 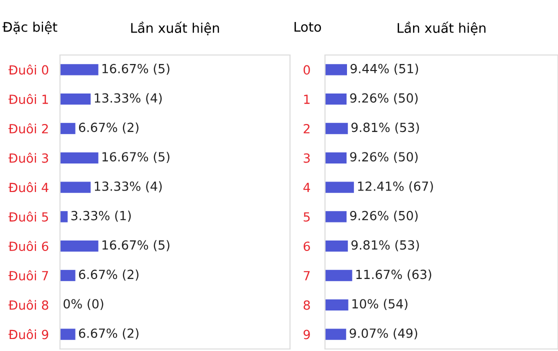 What do you see at coordinates (307, 247) in the screenshot?
I see `y-tick-label: 6` at bounding box center [307, 247].